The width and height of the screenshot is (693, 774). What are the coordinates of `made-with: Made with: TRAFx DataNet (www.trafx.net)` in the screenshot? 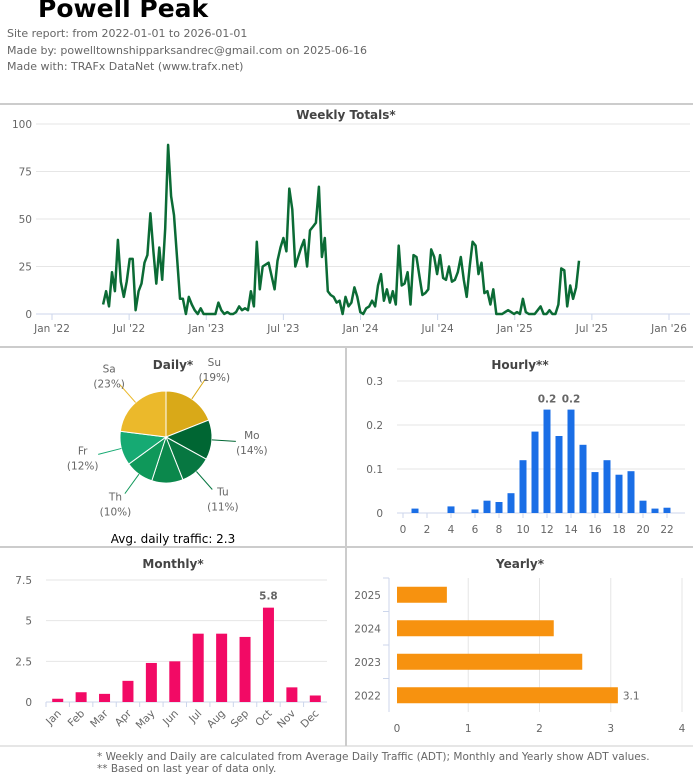 It's located at (125, 66).